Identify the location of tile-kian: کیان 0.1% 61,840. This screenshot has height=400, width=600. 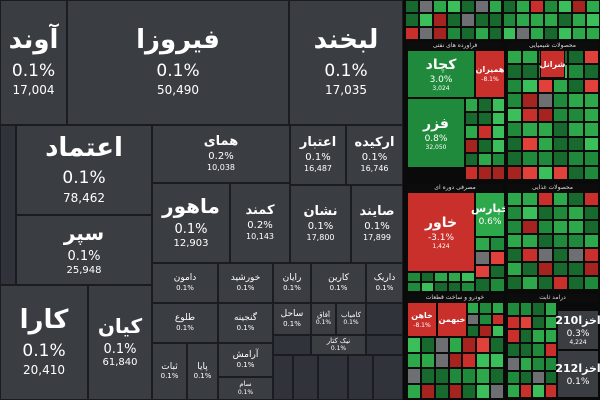
(120, 342).